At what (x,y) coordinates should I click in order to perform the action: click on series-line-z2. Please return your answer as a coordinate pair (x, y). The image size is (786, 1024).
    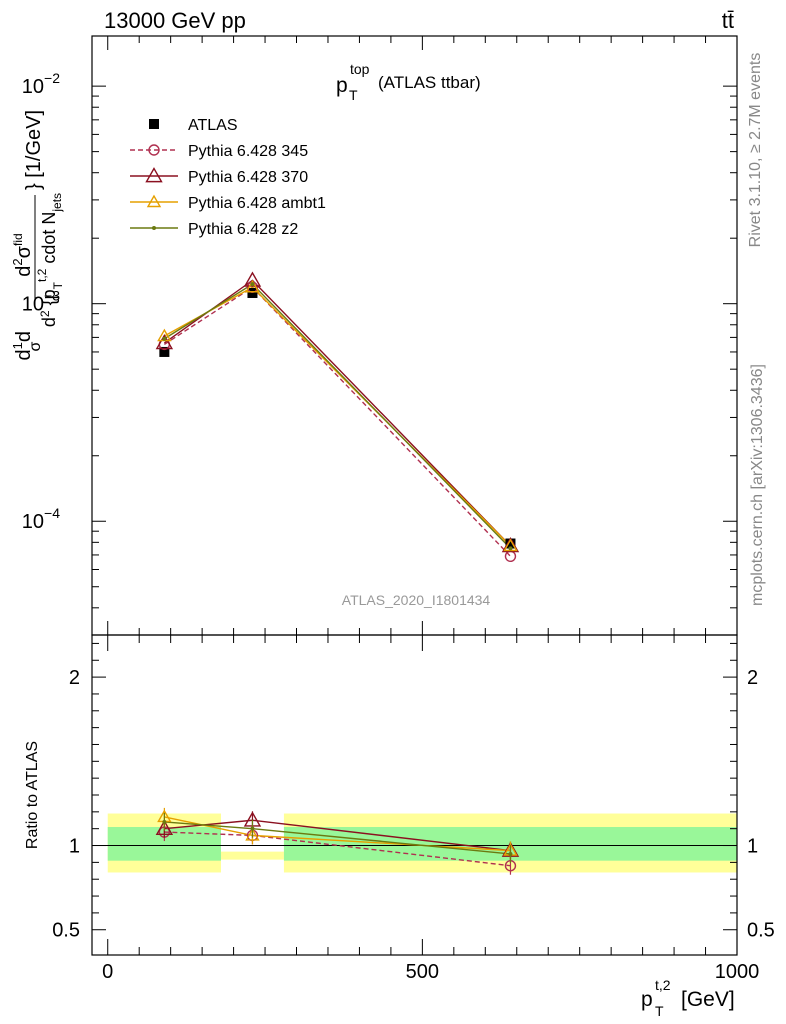
    Looking at the image, I should click on (337, 416).